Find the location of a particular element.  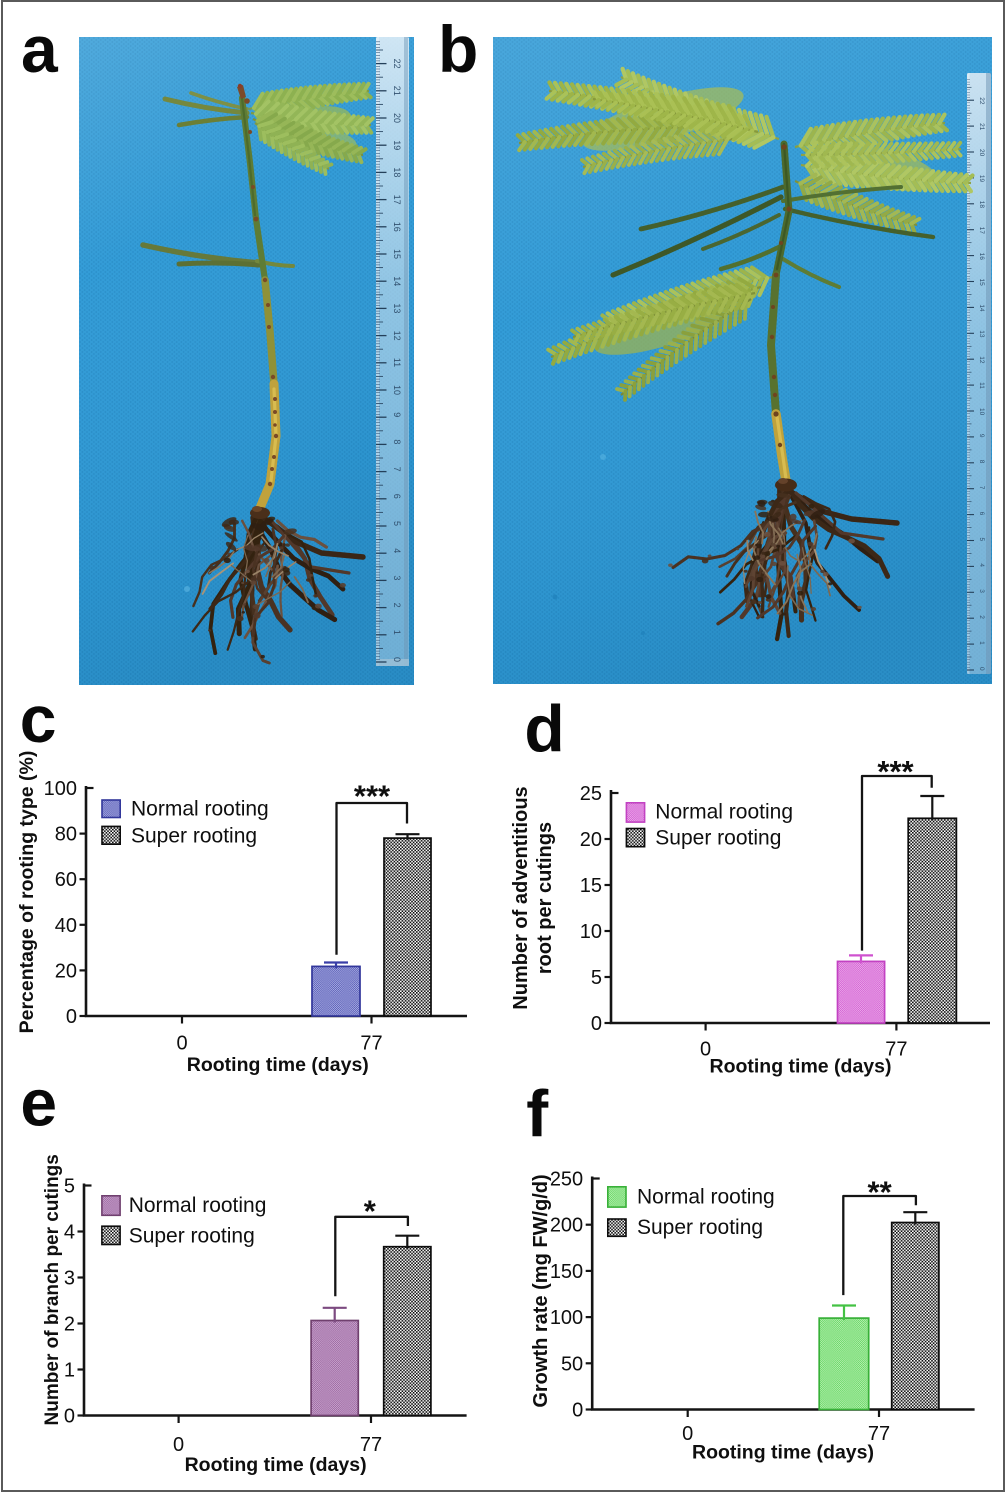

svg-text: 150 is located at coordinates (566, 1272).